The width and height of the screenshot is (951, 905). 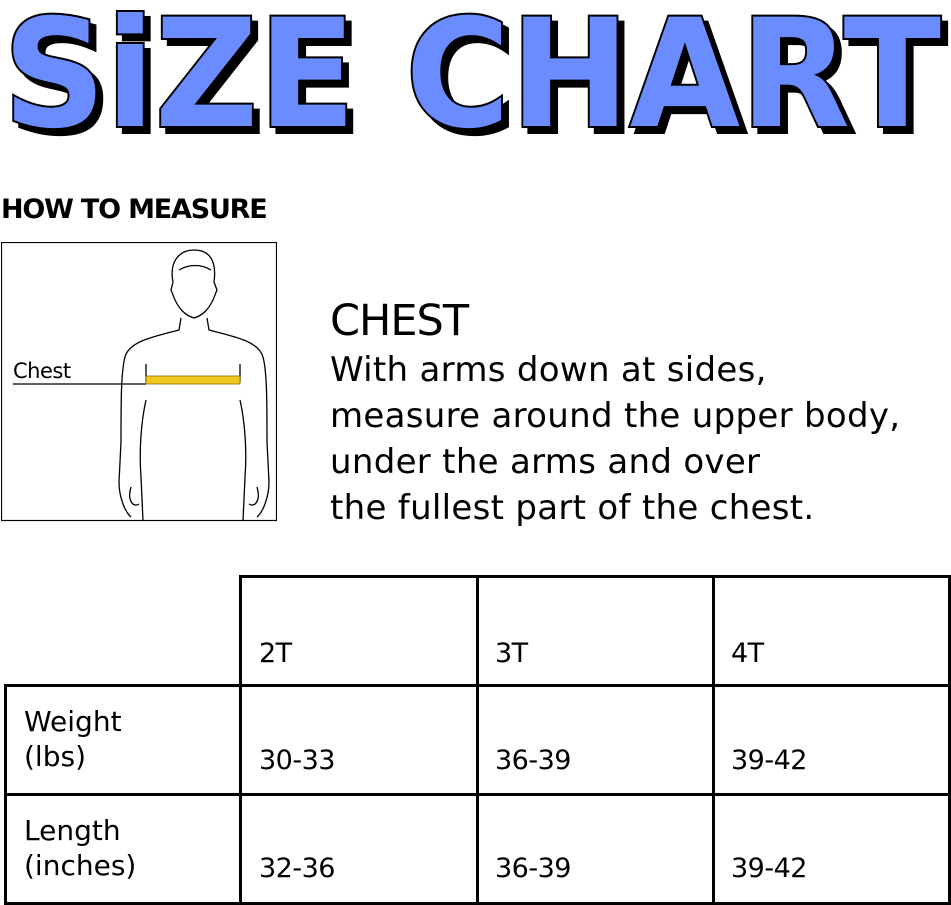 I want to click on table-value: 30-33, so click(x=297, y=760).